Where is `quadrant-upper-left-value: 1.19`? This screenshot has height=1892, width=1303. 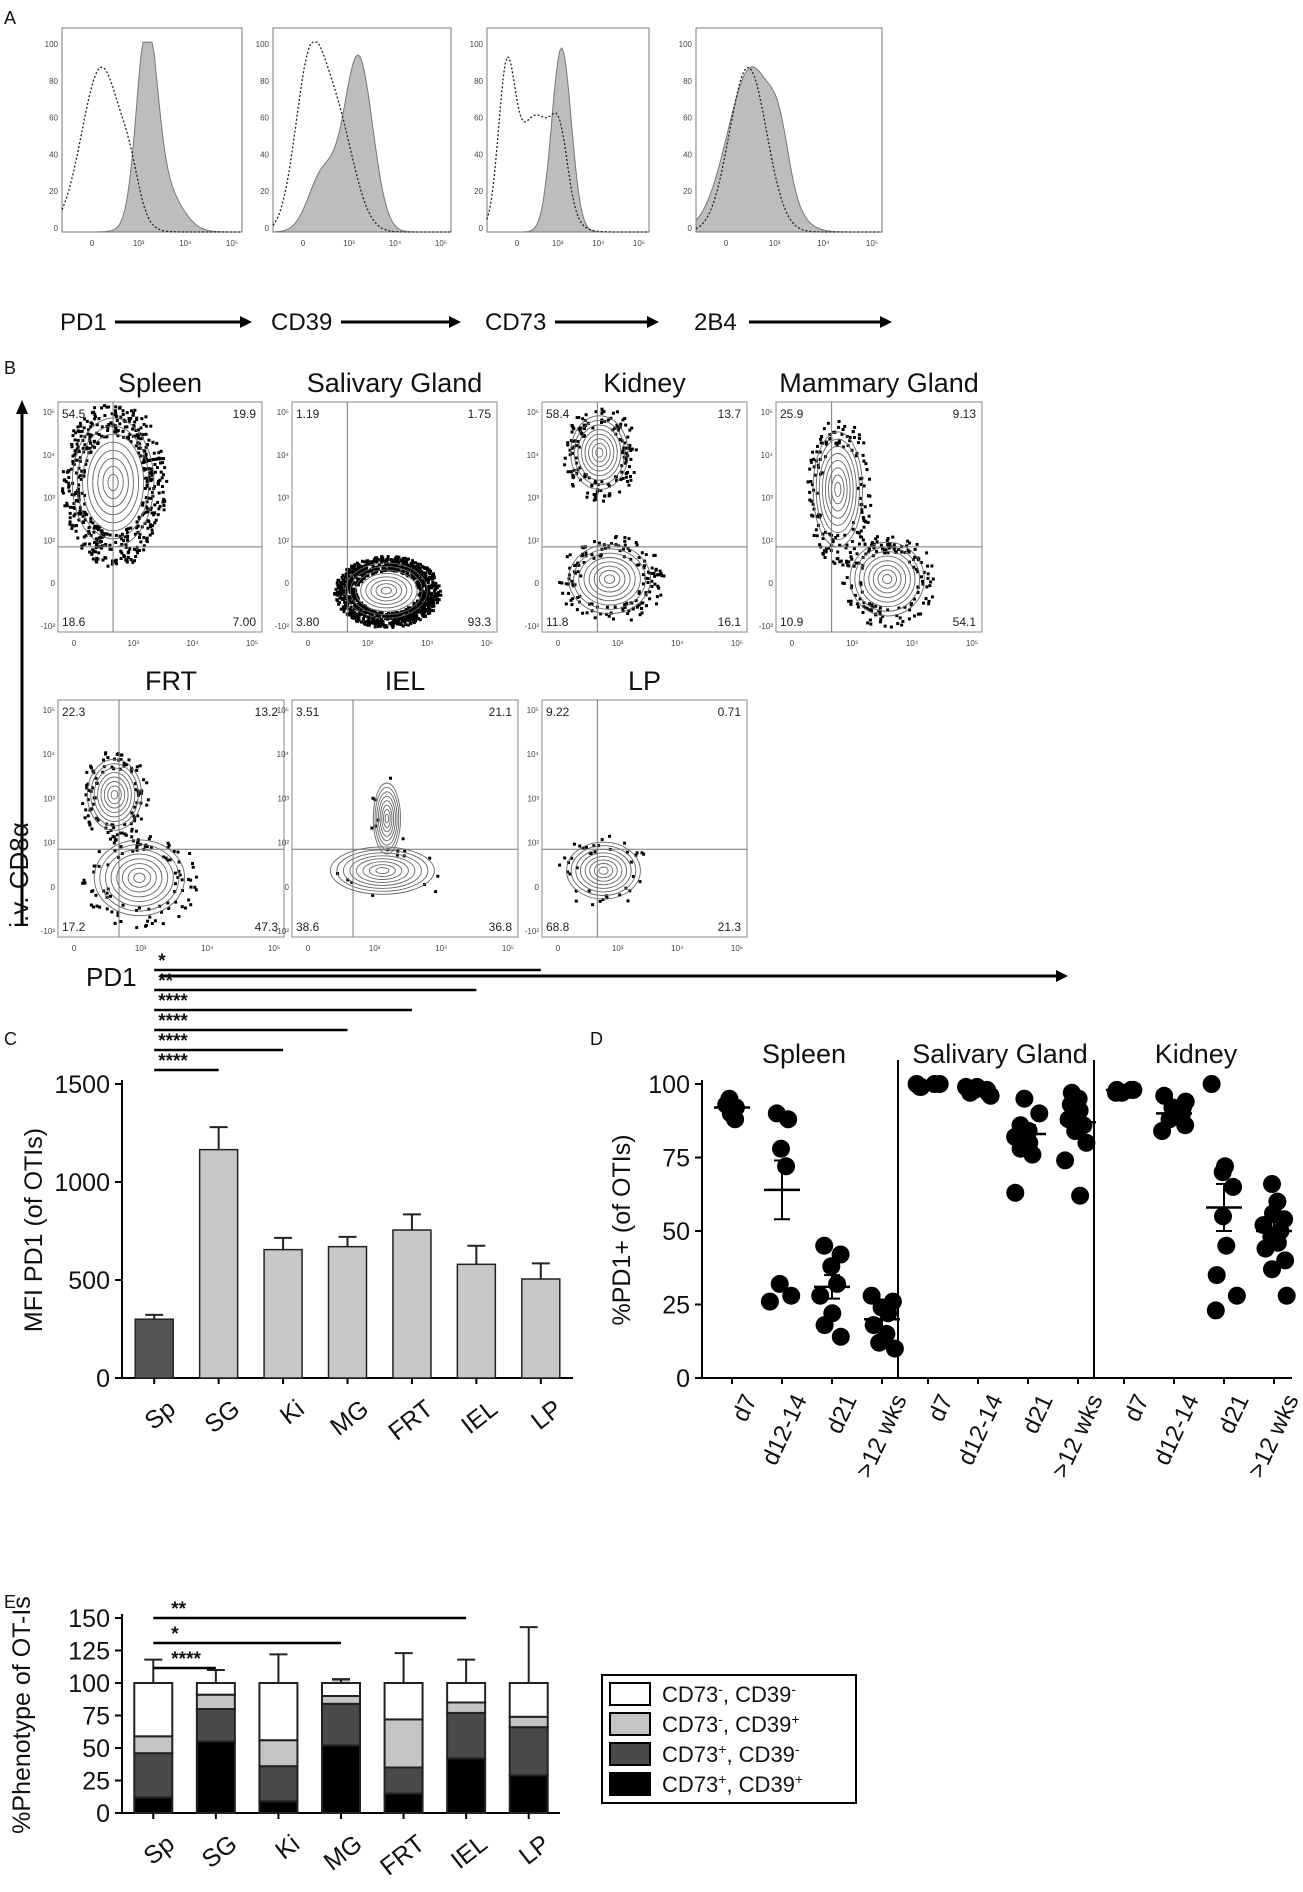
quadrant-upper-left-value: 1.19 is located at coordinates (308, 414).